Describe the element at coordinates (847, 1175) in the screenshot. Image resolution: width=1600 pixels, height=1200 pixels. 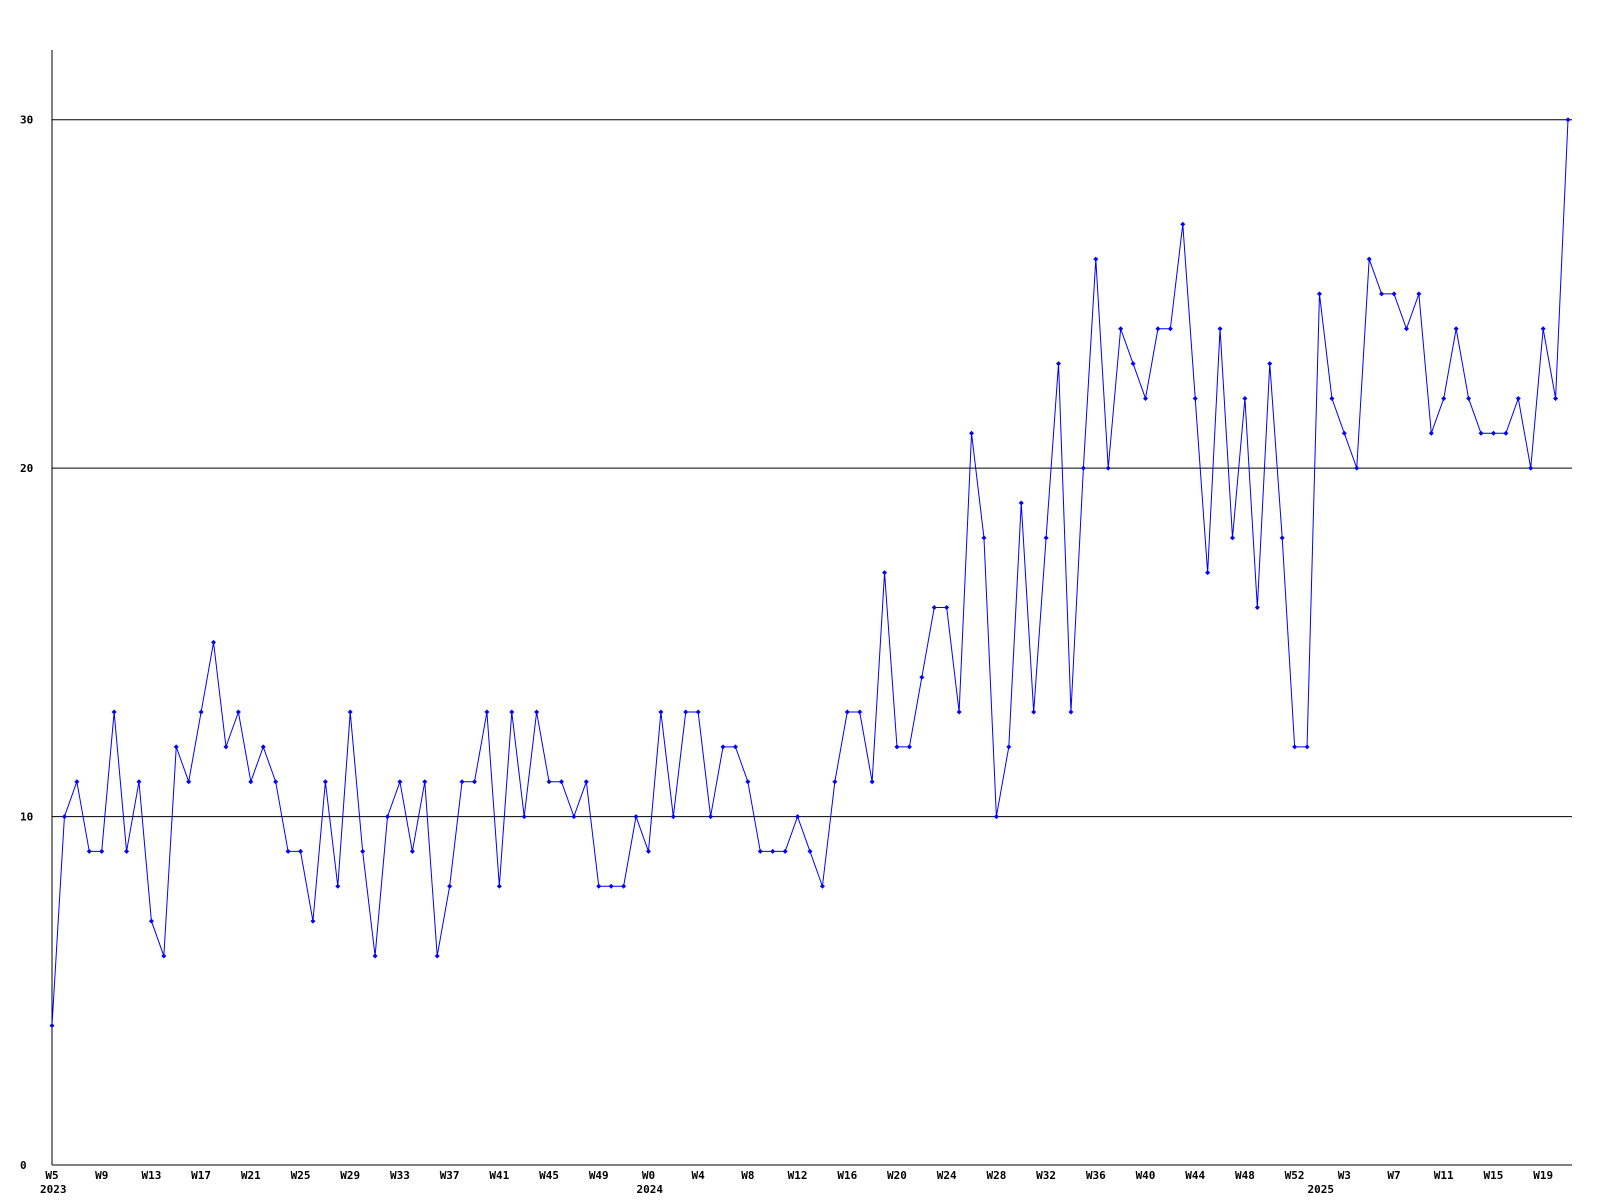
I see `x-tick-label: W16` at that location.